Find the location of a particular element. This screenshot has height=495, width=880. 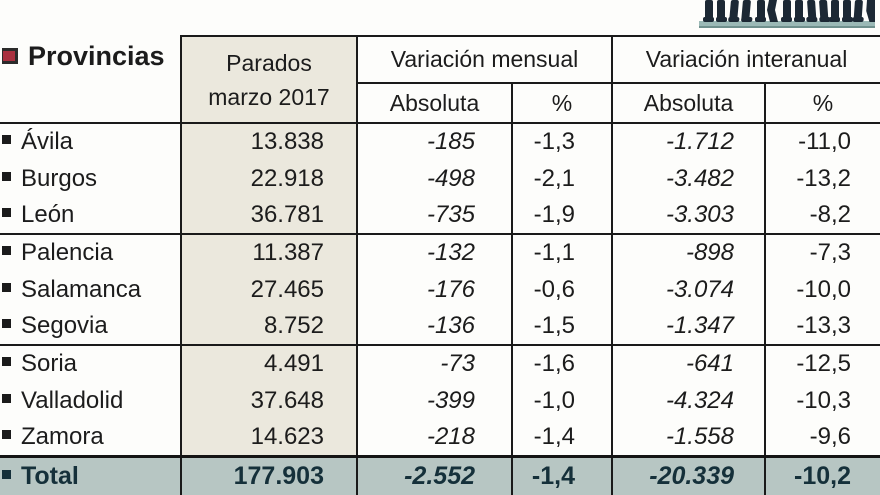

province-name-cell: Valladolid is located at coordinates (90, 400).